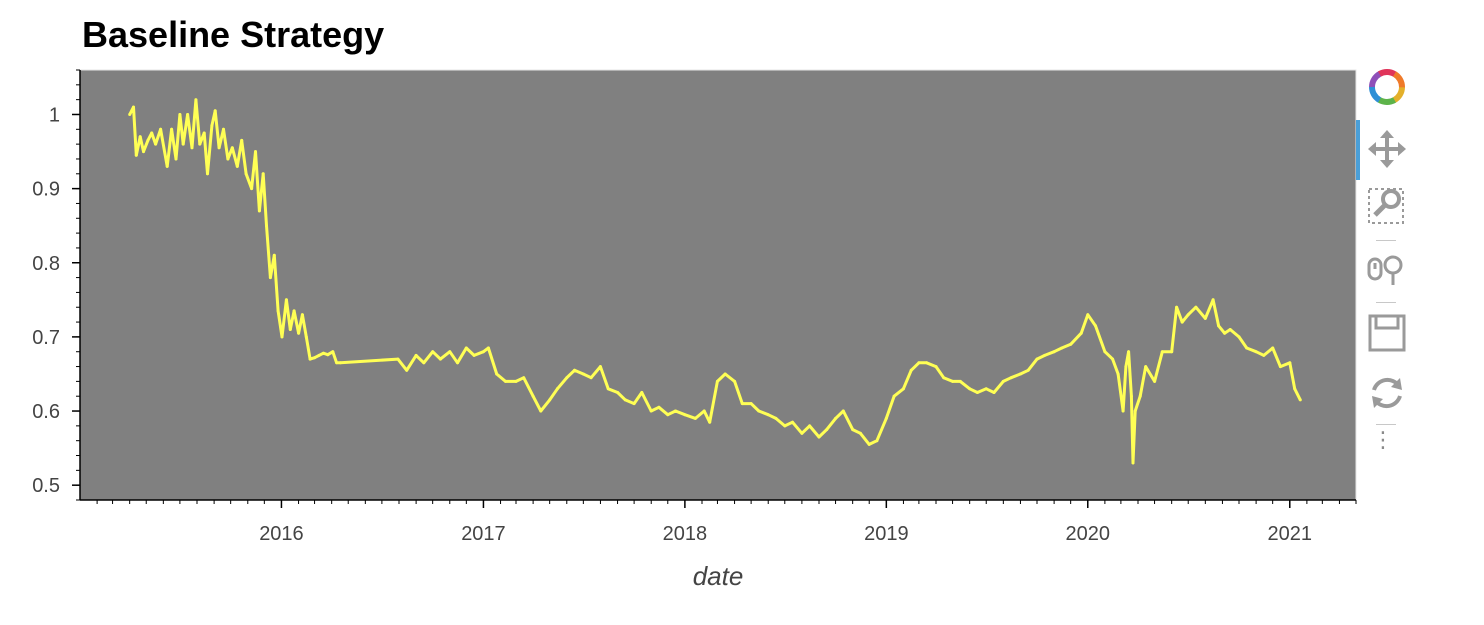 This screenshot has width=1484, height=625. What do you see at coordinates (1383, 440) in the screenshot?
I see `more-tools-icon: ⋮` at bounding box center [1383, 440].